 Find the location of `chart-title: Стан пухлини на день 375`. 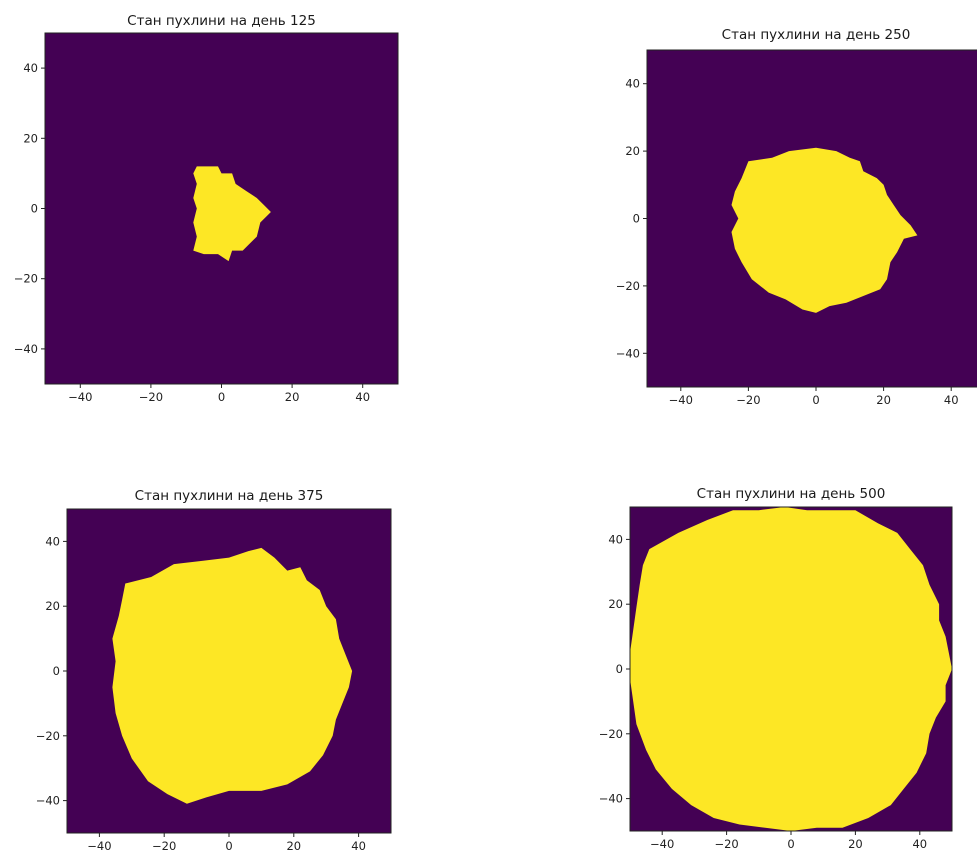

chart-title: Стан пухлини на день 375 is located at coordinates (229, 496).